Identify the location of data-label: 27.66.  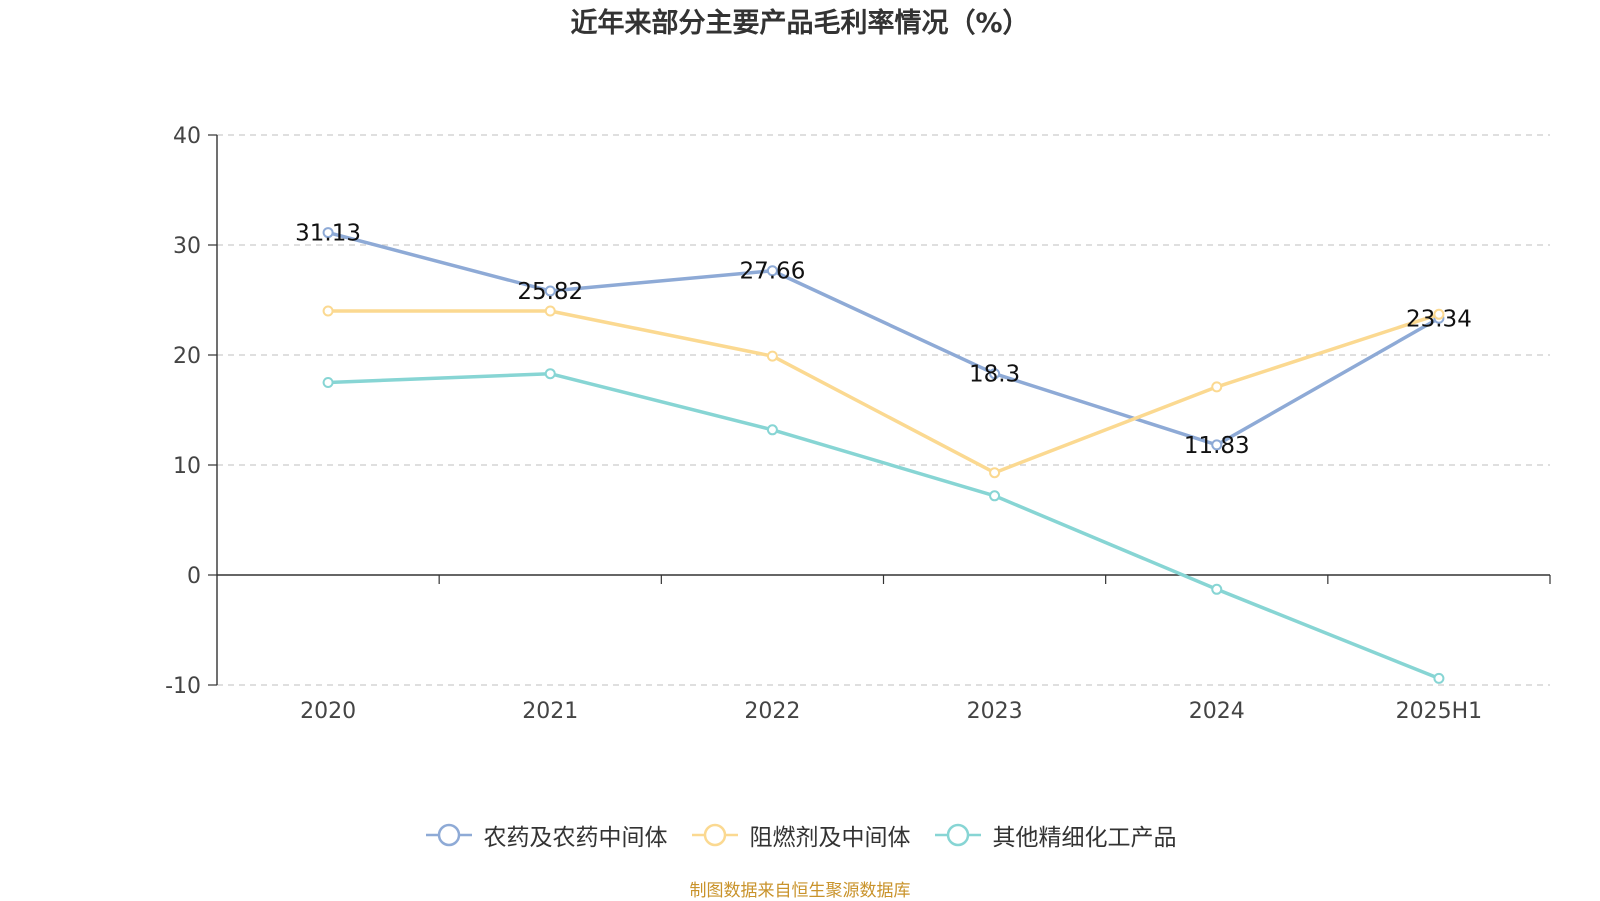
(772, 272).